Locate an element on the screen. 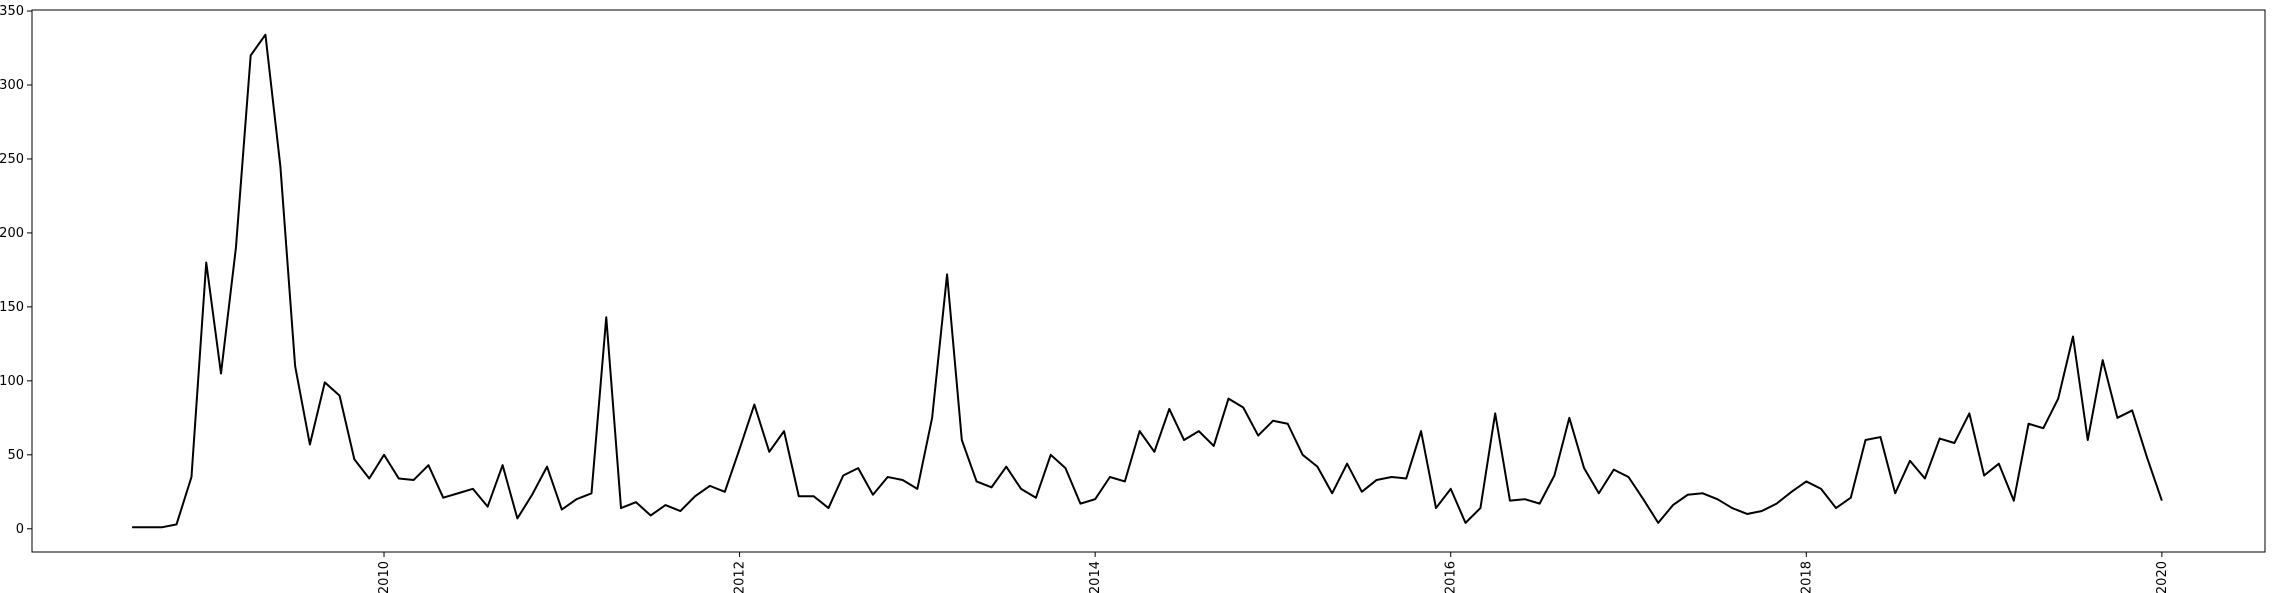  x-tick-label: 2016 is located at coordinates (1451, 577).